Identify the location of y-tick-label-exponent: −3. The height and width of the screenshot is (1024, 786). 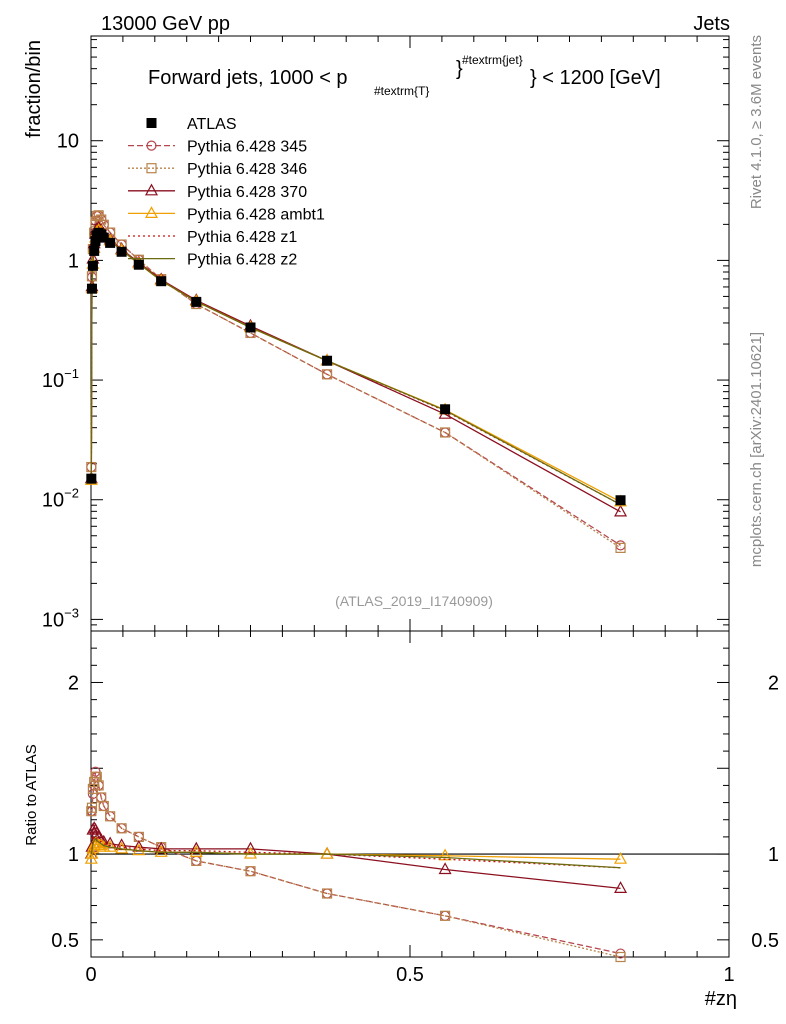
(71, 612).